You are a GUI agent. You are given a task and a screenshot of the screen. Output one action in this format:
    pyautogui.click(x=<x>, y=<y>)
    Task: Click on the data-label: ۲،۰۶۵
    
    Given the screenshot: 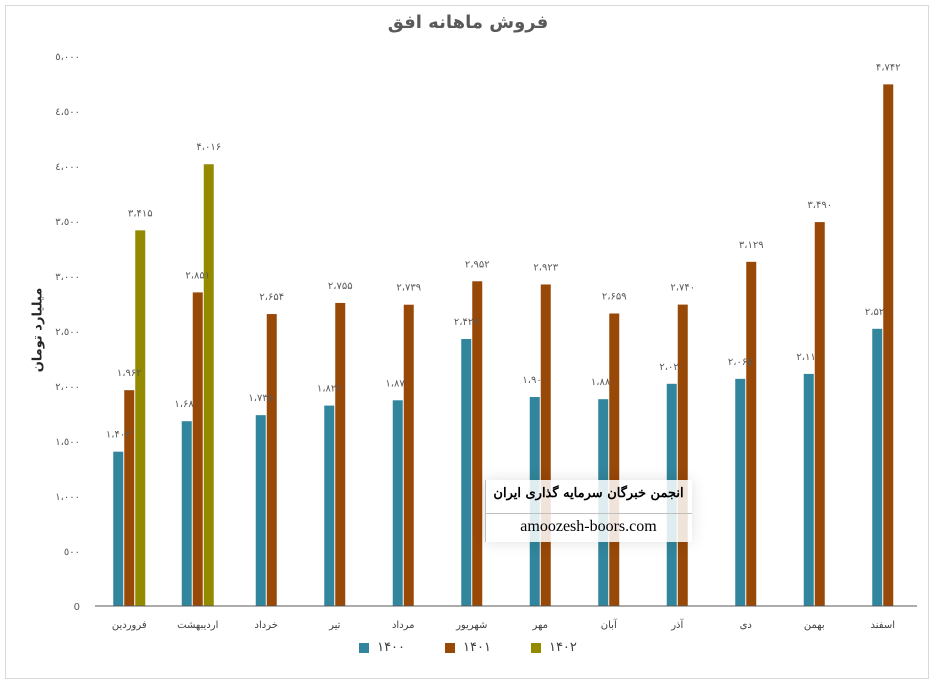 What is the action you would take?
    pyautogui.click(x=740, y=362)
    